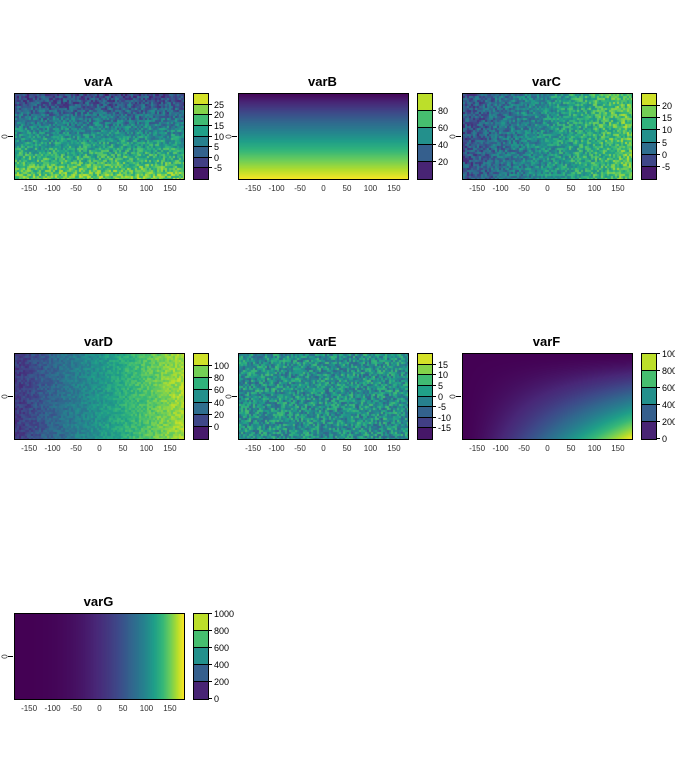  I want to click on panel-title: varB, so click(322, 81).